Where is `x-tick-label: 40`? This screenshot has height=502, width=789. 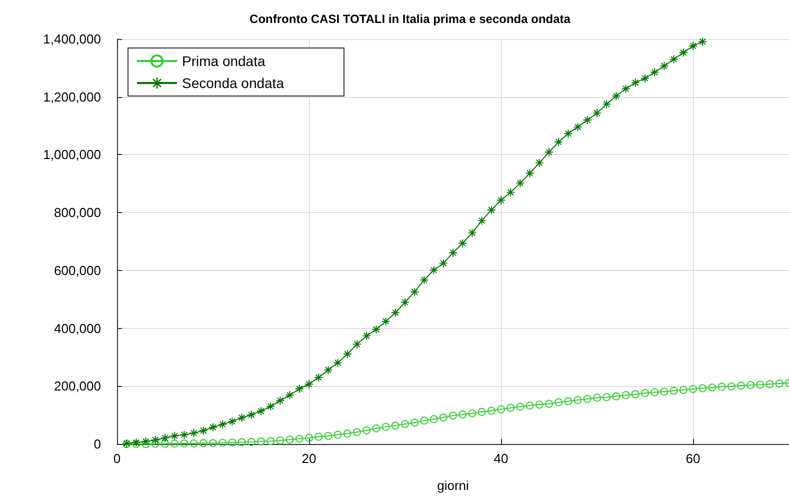
x-tick-label: 40 is located at coordinates (501, 458).